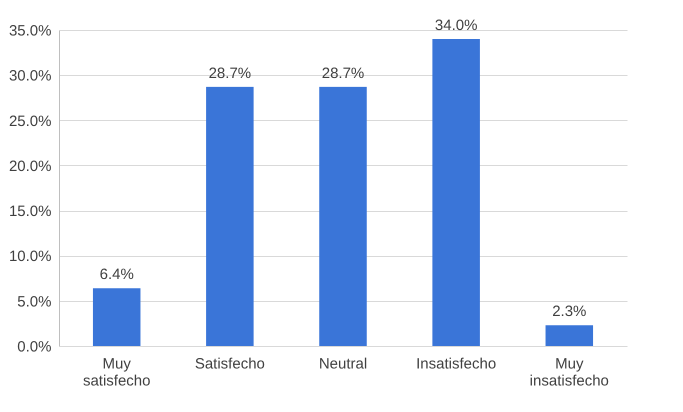 Image resolution: width=683 pixels, height=412 pixels. Describe the element at coordinates (30, 121) in the screenshot. I see `y-tick-label: 25.0%` at that location.